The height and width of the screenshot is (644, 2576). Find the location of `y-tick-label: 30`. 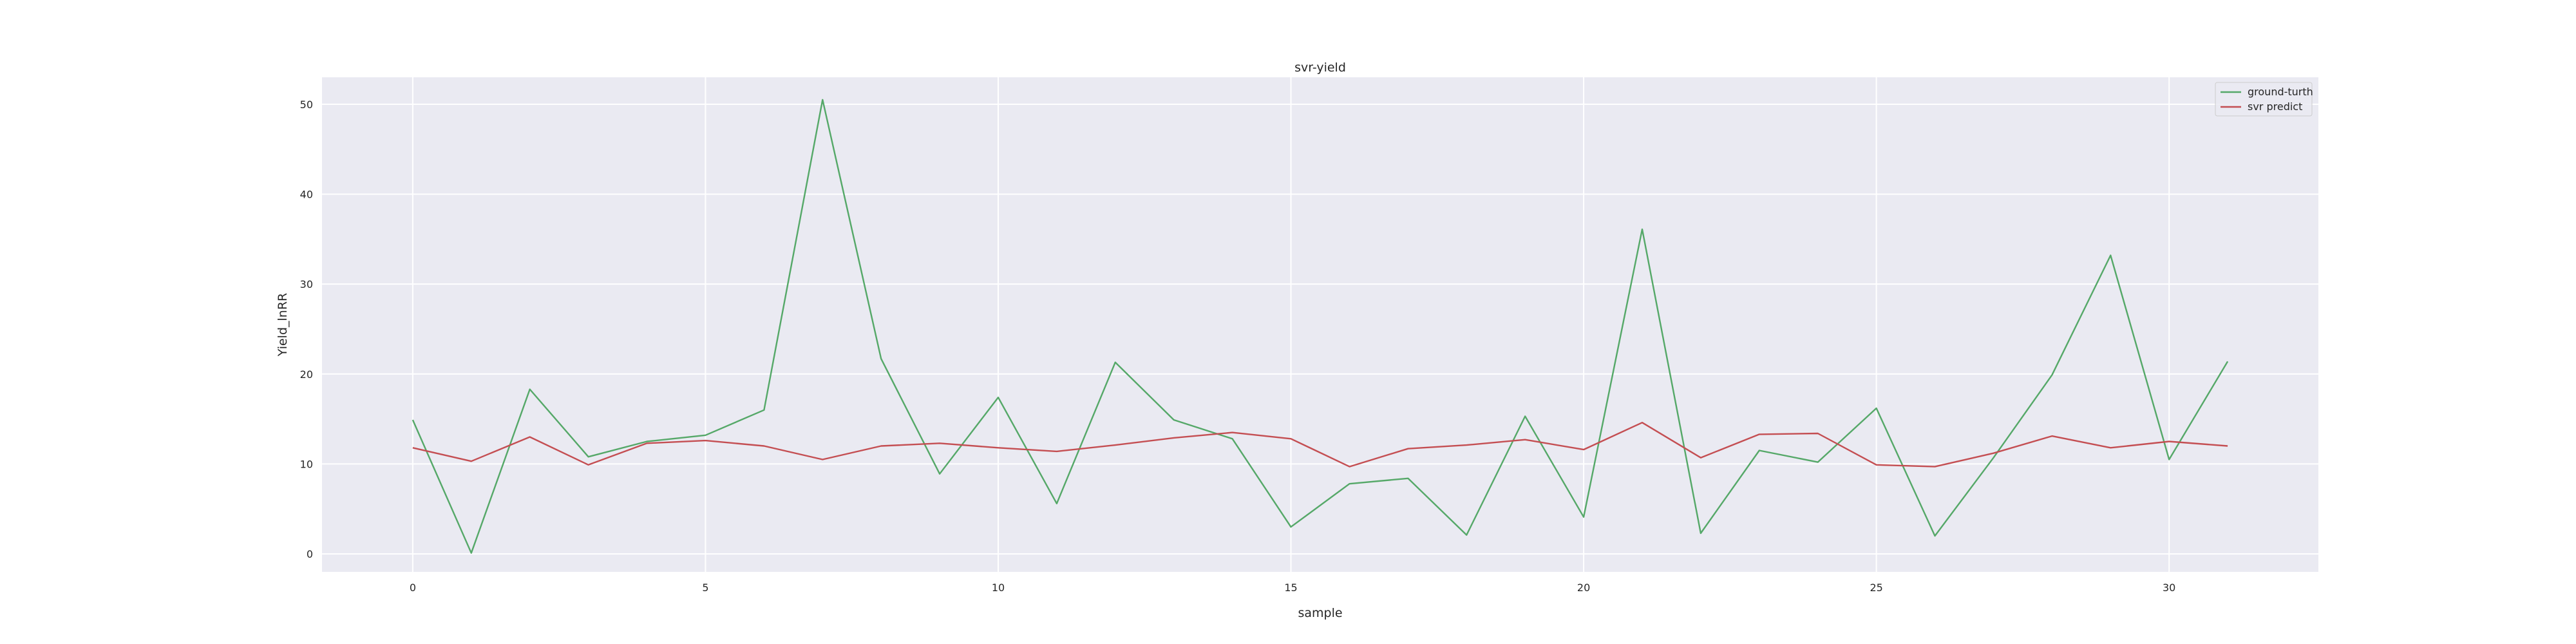

y-tick-label: 30 is located at coordinates (306, 284).